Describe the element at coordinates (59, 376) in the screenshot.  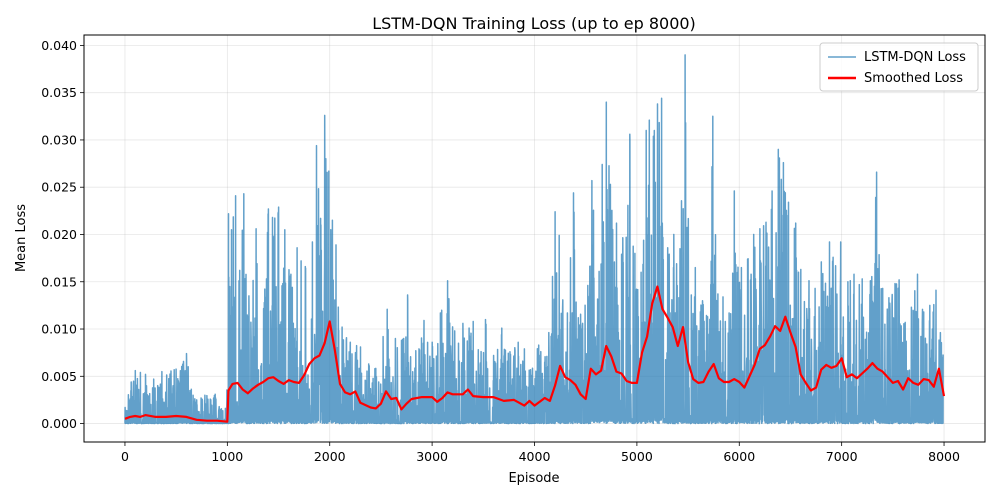
I see `y-tick-label: 0.005` at that location.